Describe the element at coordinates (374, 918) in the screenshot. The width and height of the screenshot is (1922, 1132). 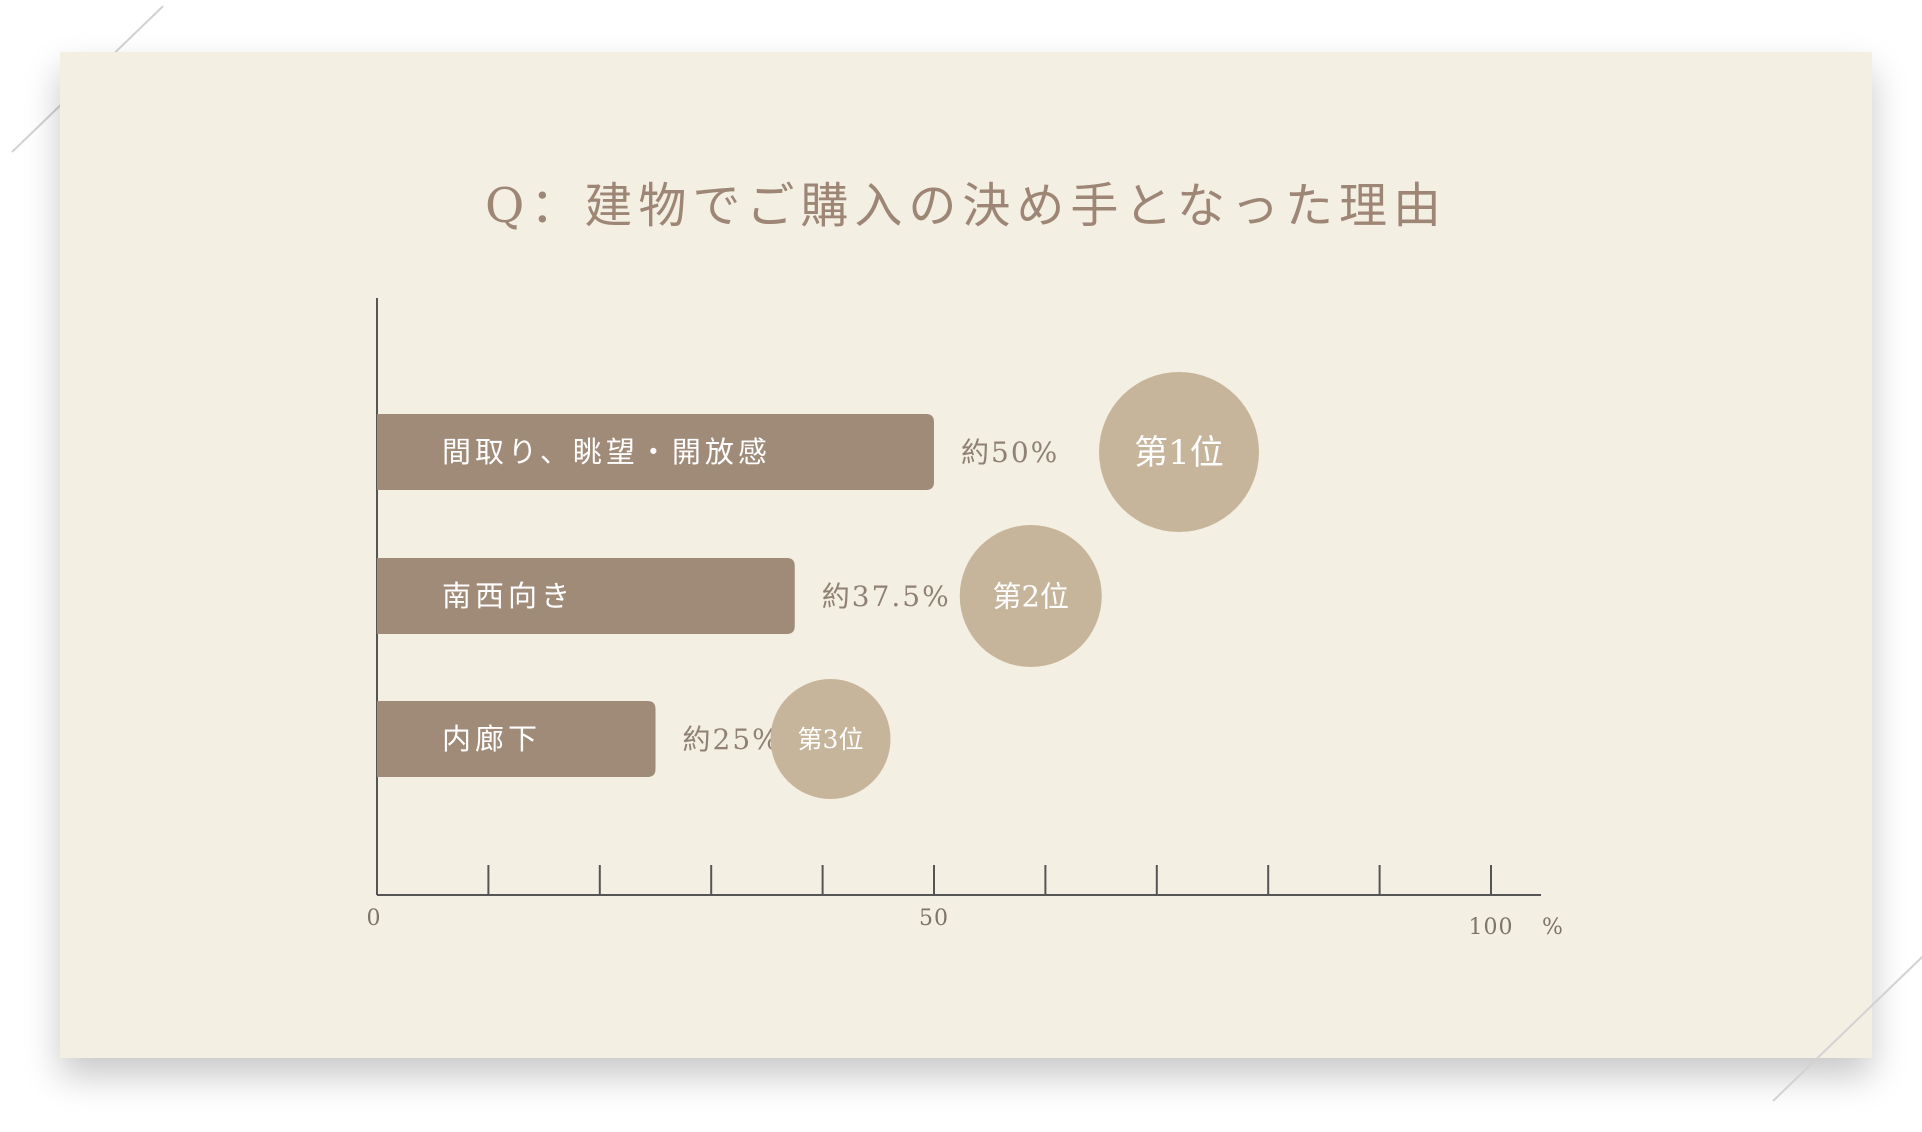
I see `x-tick-label-0: 0` at that location.